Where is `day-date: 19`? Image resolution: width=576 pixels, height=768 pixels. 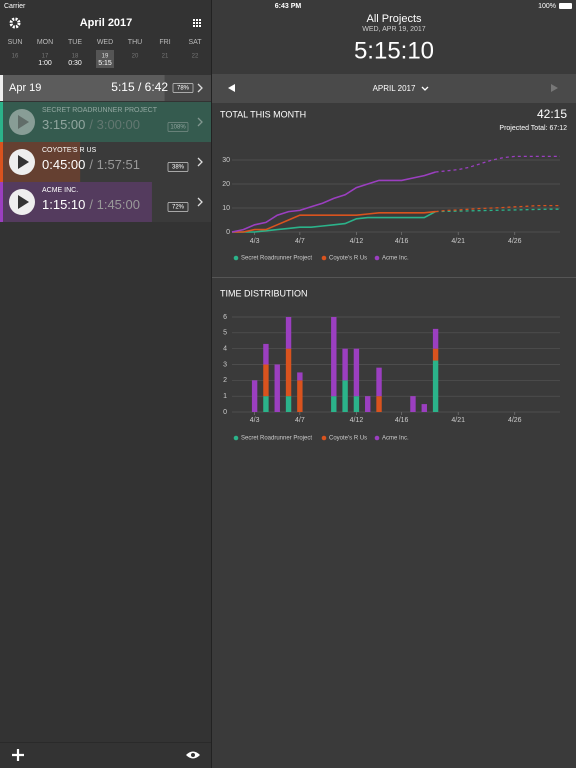 day-date: 19 is located at coordinates (105, 57).